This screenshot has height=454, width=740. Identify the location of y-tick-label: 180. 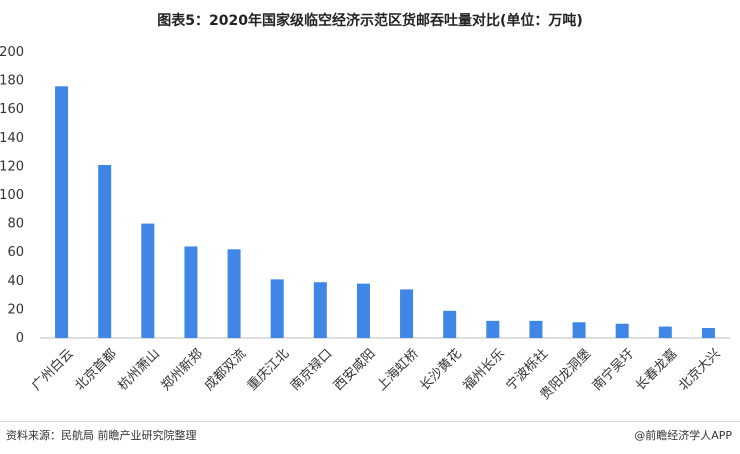
(12, 81).